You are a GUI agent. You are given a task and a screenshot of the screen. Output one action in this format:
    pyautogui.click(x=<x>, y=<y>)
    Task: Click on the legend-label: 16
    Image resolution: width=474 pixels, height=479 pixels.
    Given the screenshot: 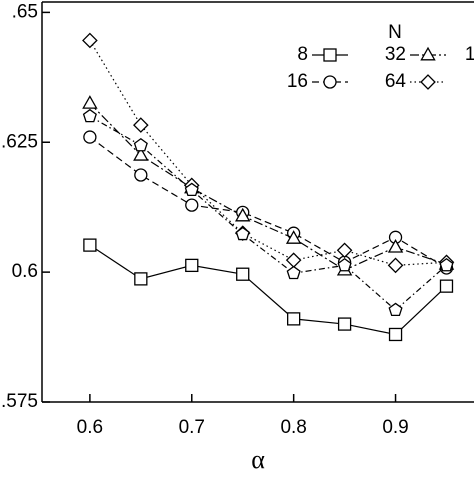 What is the action you would take?
    pyautogui.click(x=297, y=81)
    